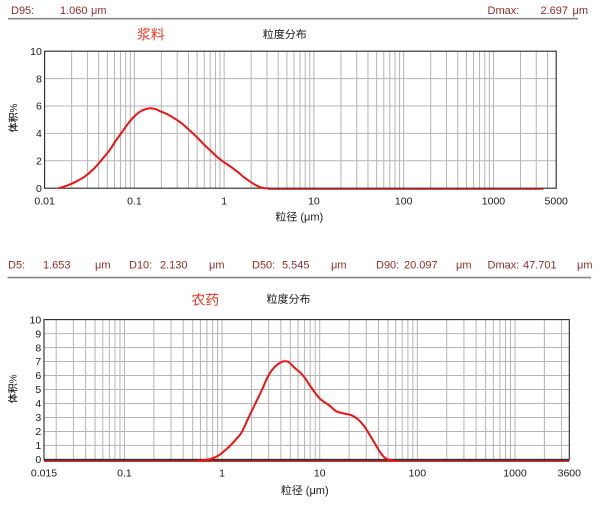 This screenshot has height=505, width=601. Describe the element at coordinates (44, 201) in the screenshot. I see `svg-text: 0.01` at that location.